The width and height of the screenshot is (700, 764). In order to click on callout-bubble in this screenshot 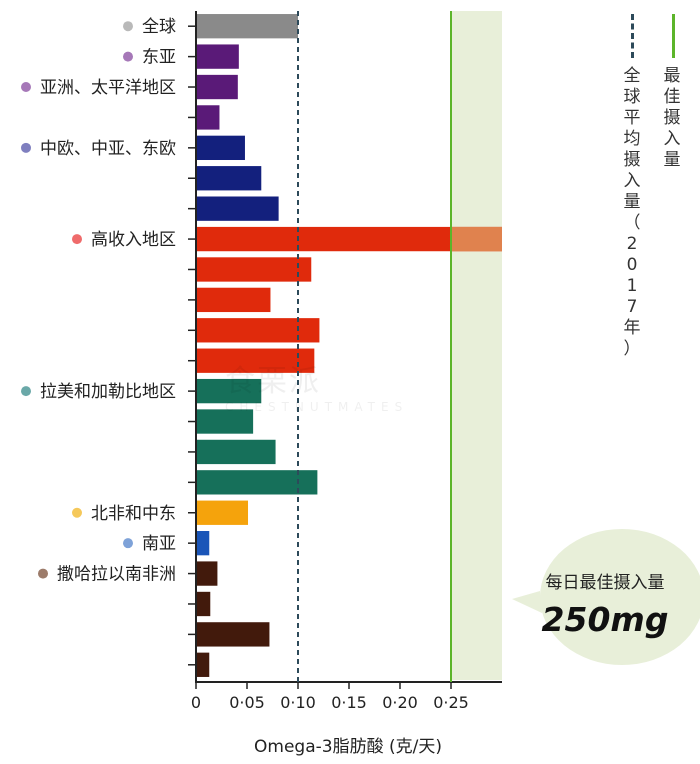, I will do `click(606, 597)`.